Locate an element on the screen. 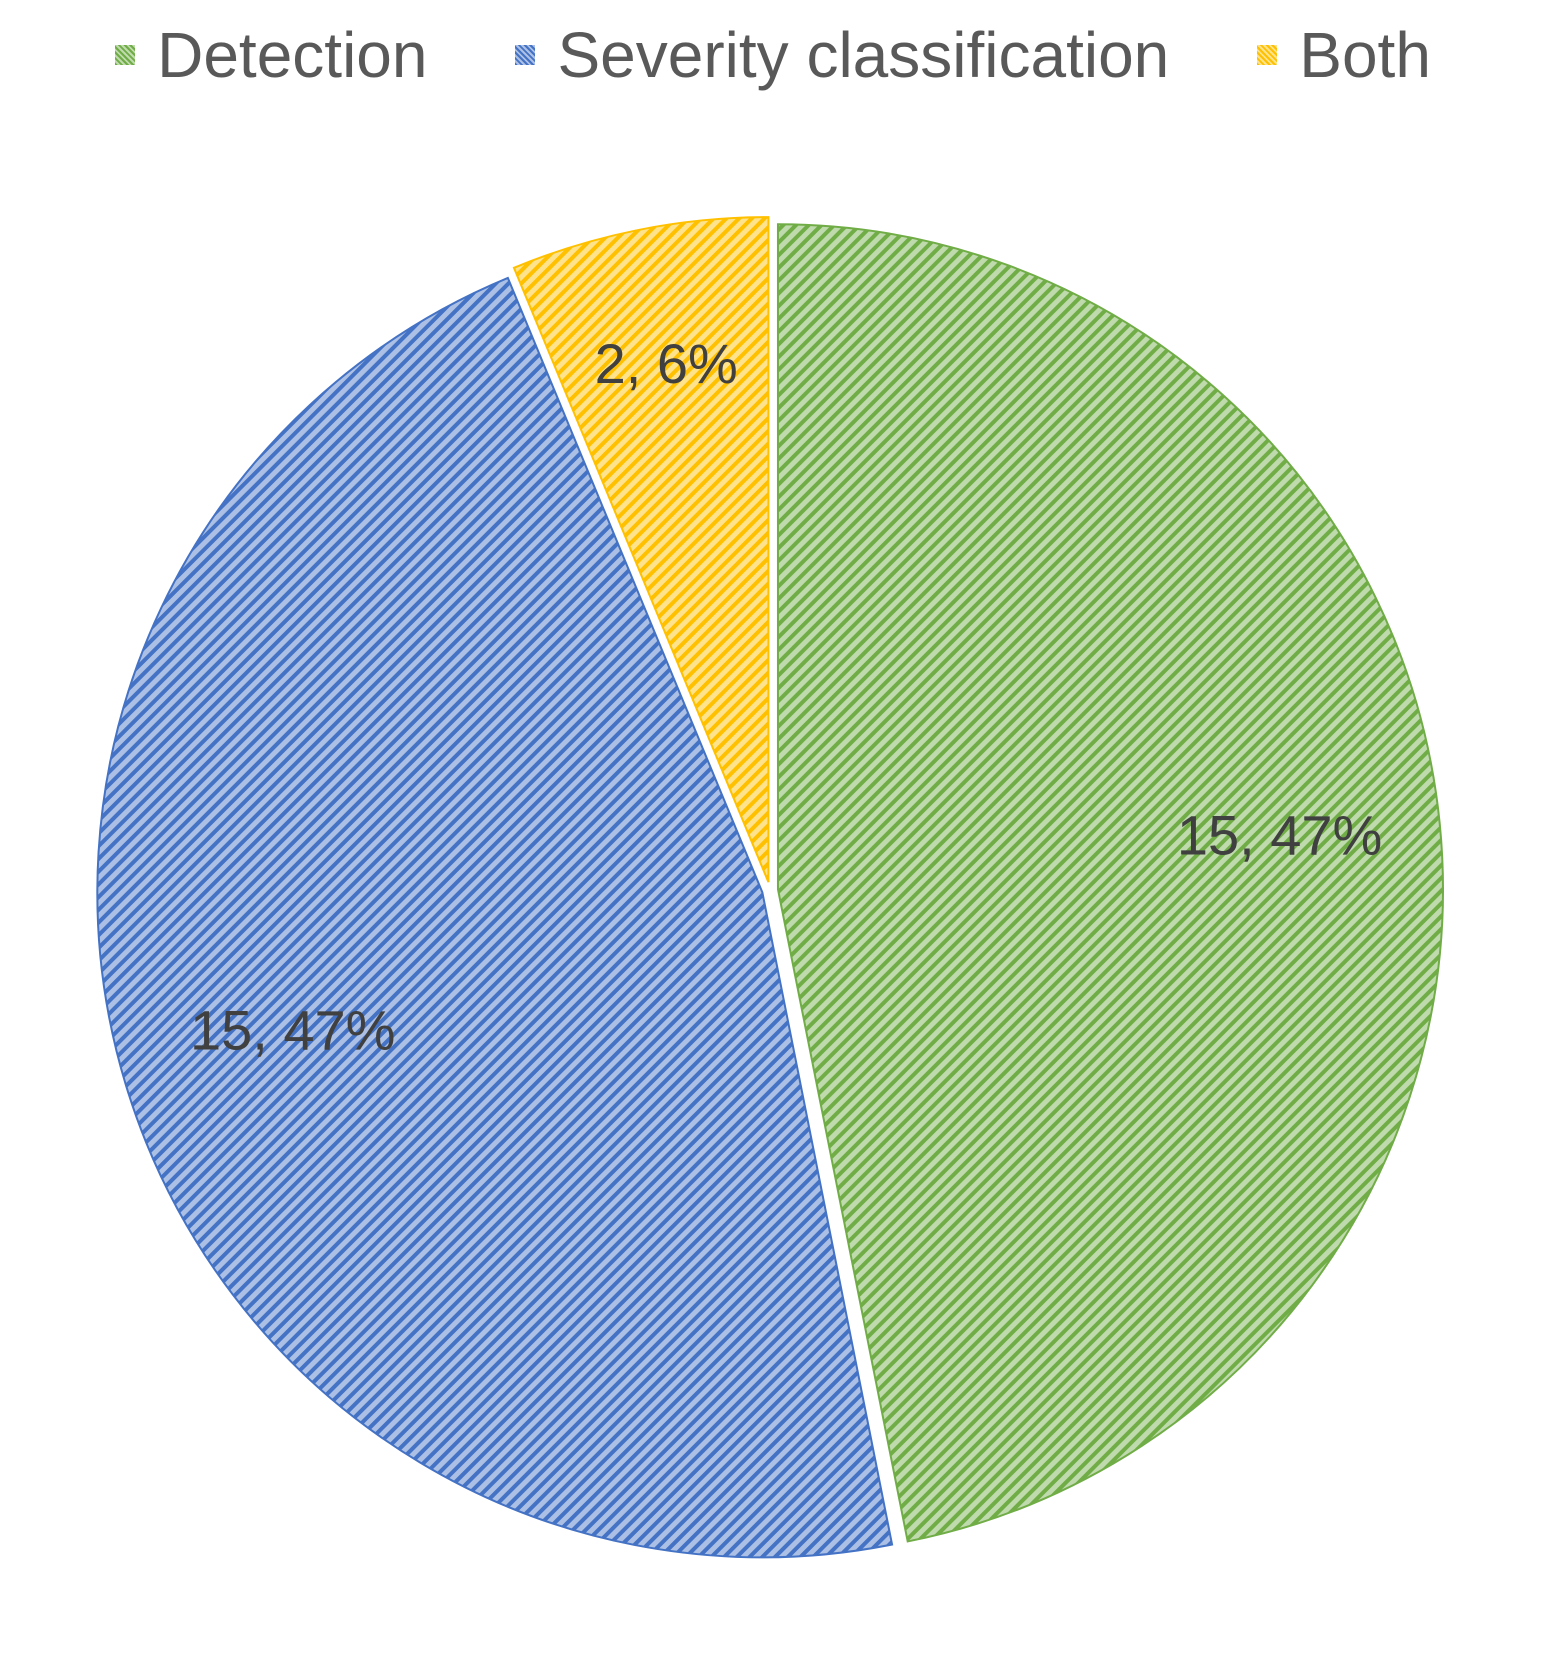  data-label-both: 2, 6% is located at coordinates (666, 363).